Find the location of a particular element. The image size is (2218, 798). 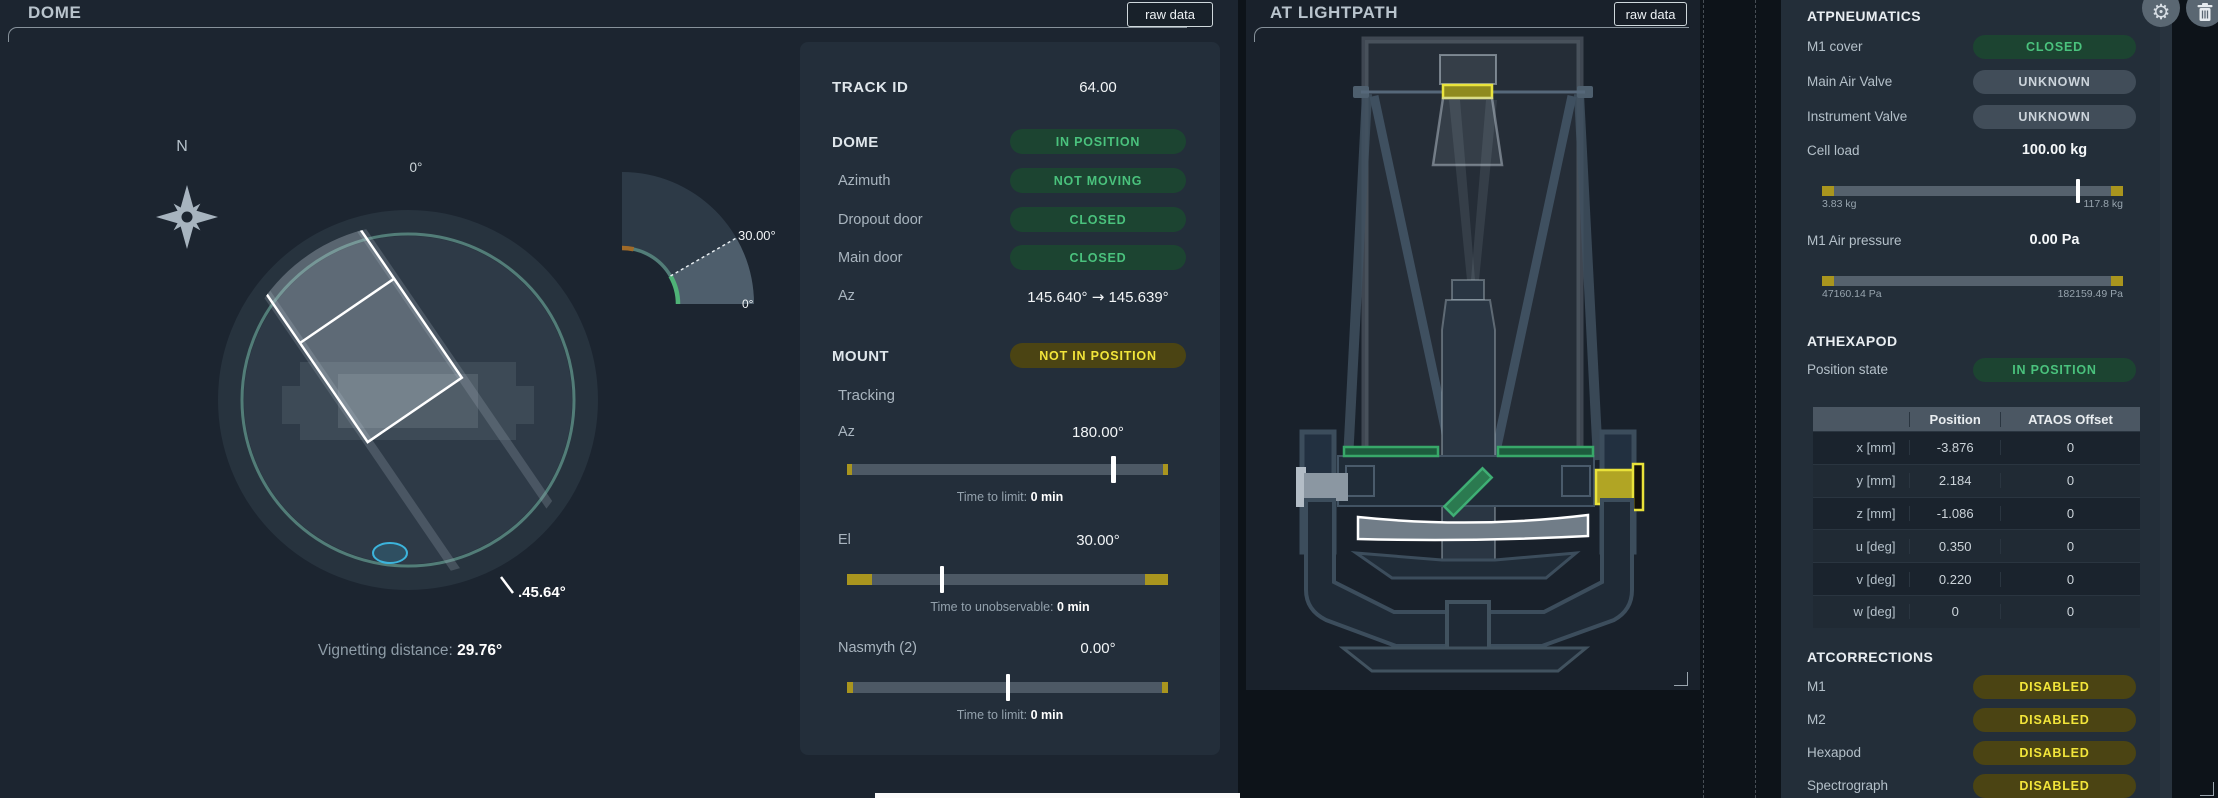

m1-cover-right is located at coordinates (1545, 451).